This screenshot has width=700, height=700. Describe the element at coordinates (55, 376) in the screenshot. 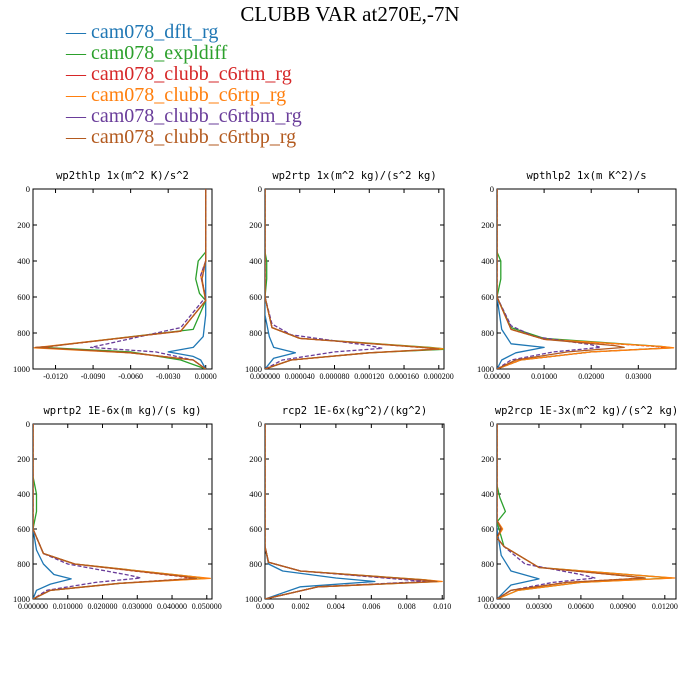

I see `x-tick-label: -0.0120` at that location.